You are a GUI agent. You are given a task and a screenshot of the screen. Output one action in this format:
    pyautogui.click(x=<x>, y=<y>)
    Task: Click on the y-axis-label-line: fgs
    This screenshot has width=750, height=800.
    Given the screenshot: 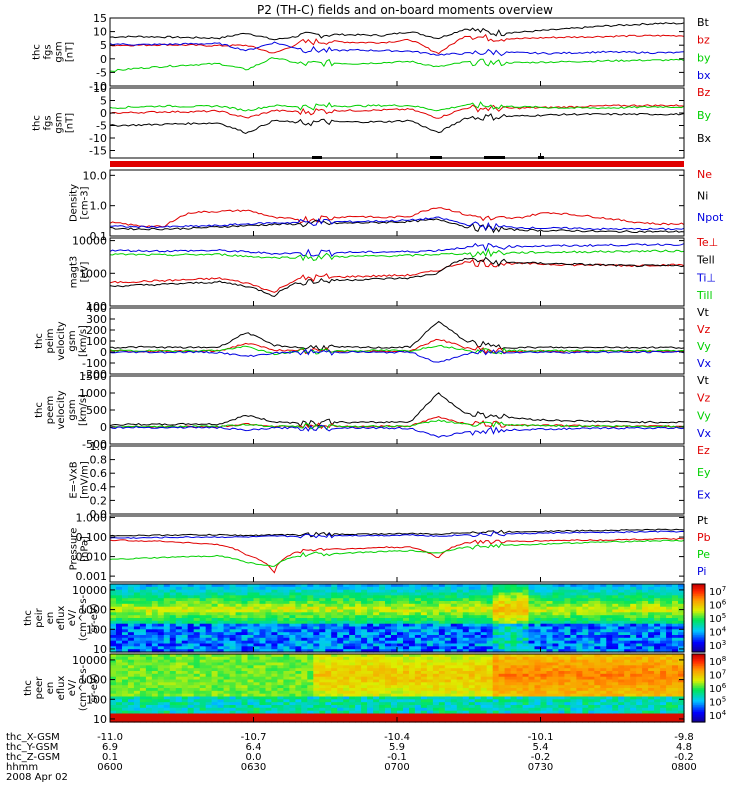 What is the action you would take?
    pyautogui.click(x=48, y=122)
    